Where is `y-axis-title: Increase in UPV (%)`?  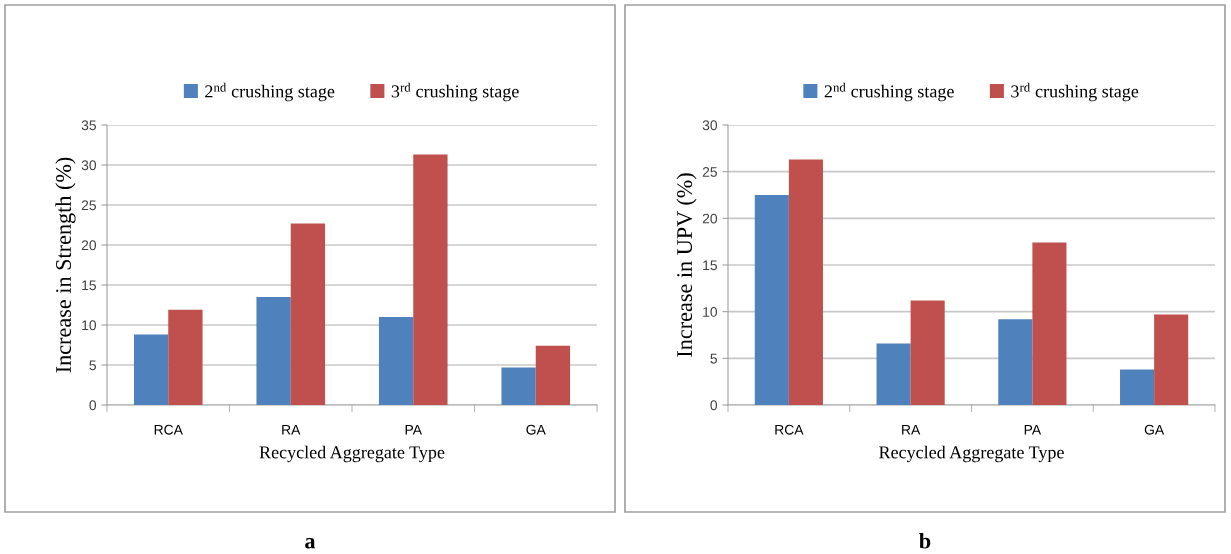
y-axis-title: Increase in UPV (%) is located at coordinates (686, 265).